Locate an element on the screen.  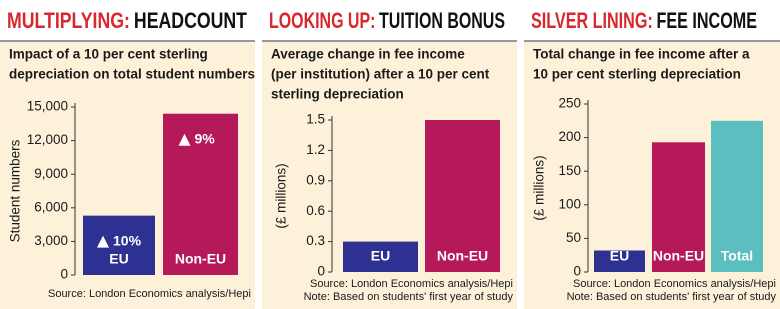
title-part: MULTIPLYING: is located at coordinates (68, 20).